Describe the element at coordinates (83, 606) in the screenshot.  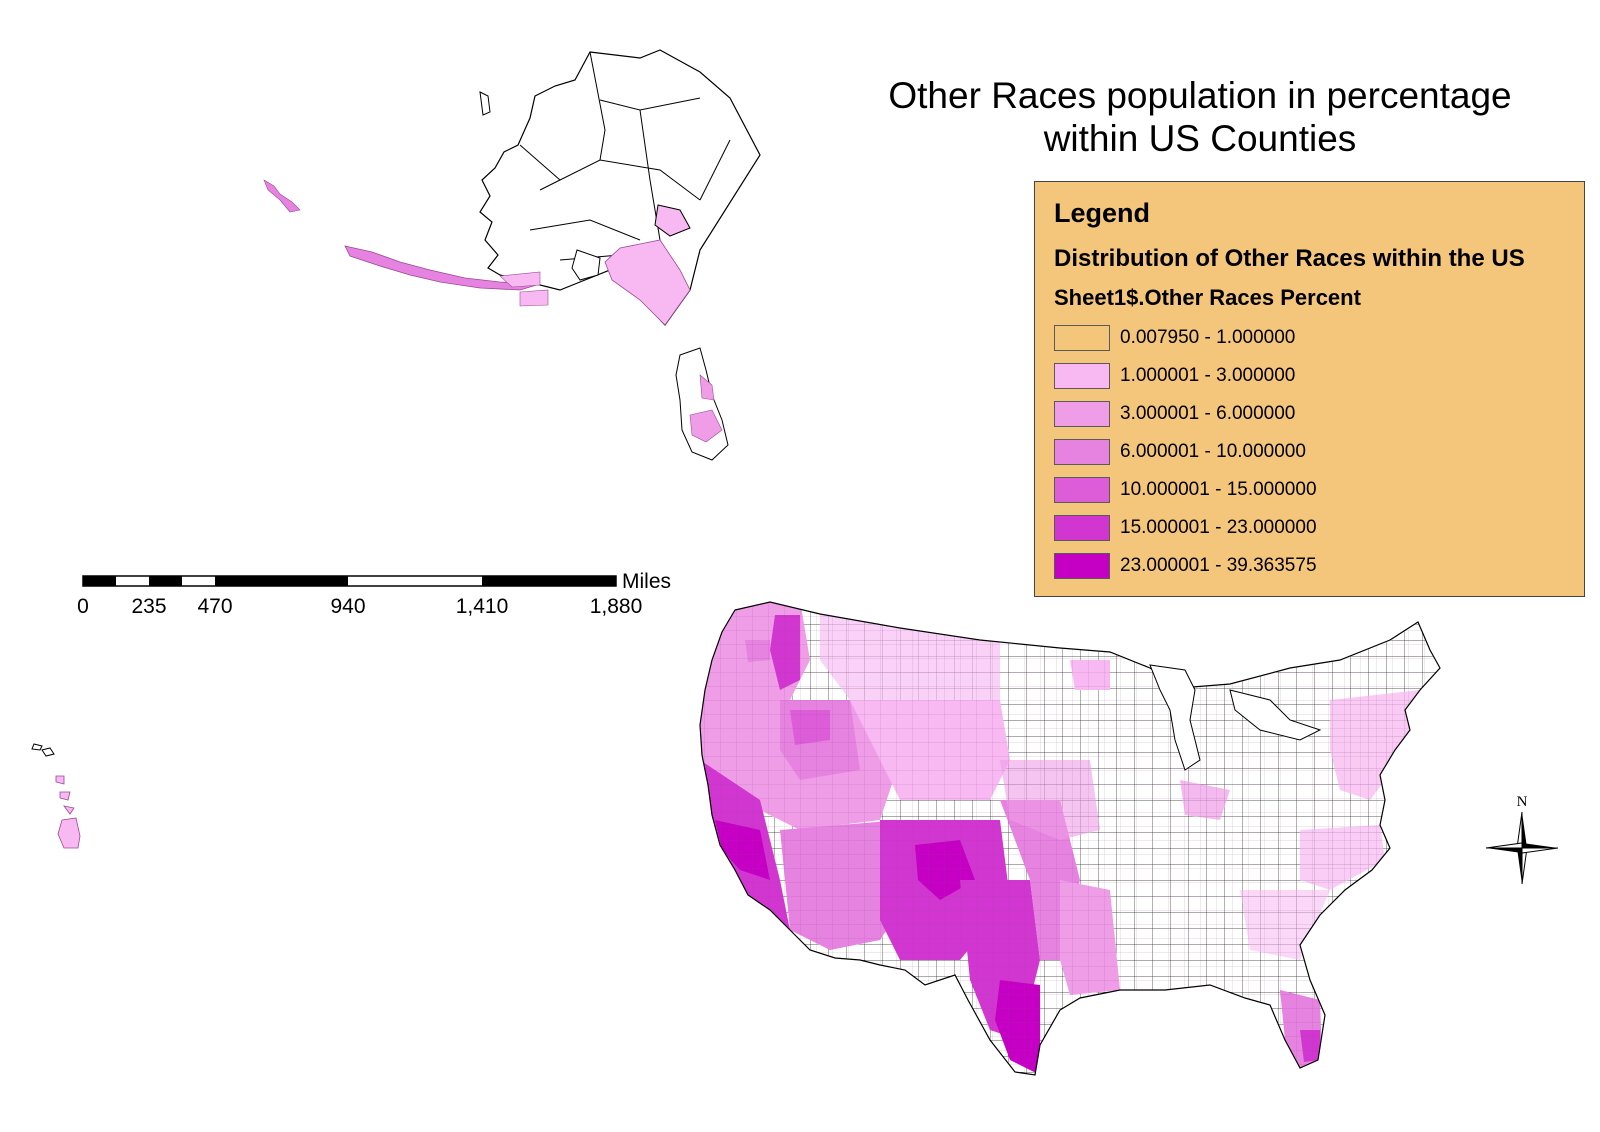
I see `scale-bar-tick-label: 0` at that location.